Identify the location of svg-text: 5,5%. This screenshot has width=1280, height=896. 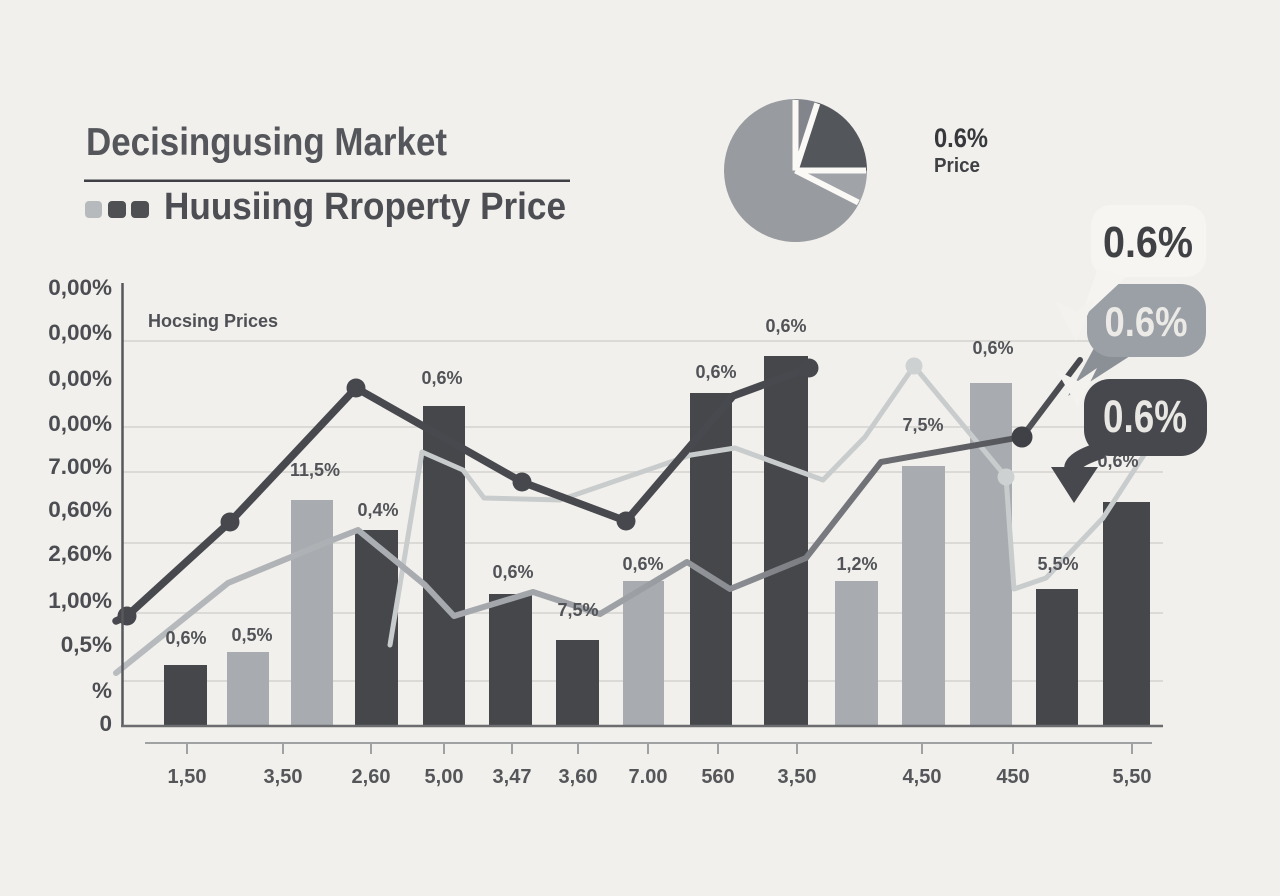
(1057, 564).